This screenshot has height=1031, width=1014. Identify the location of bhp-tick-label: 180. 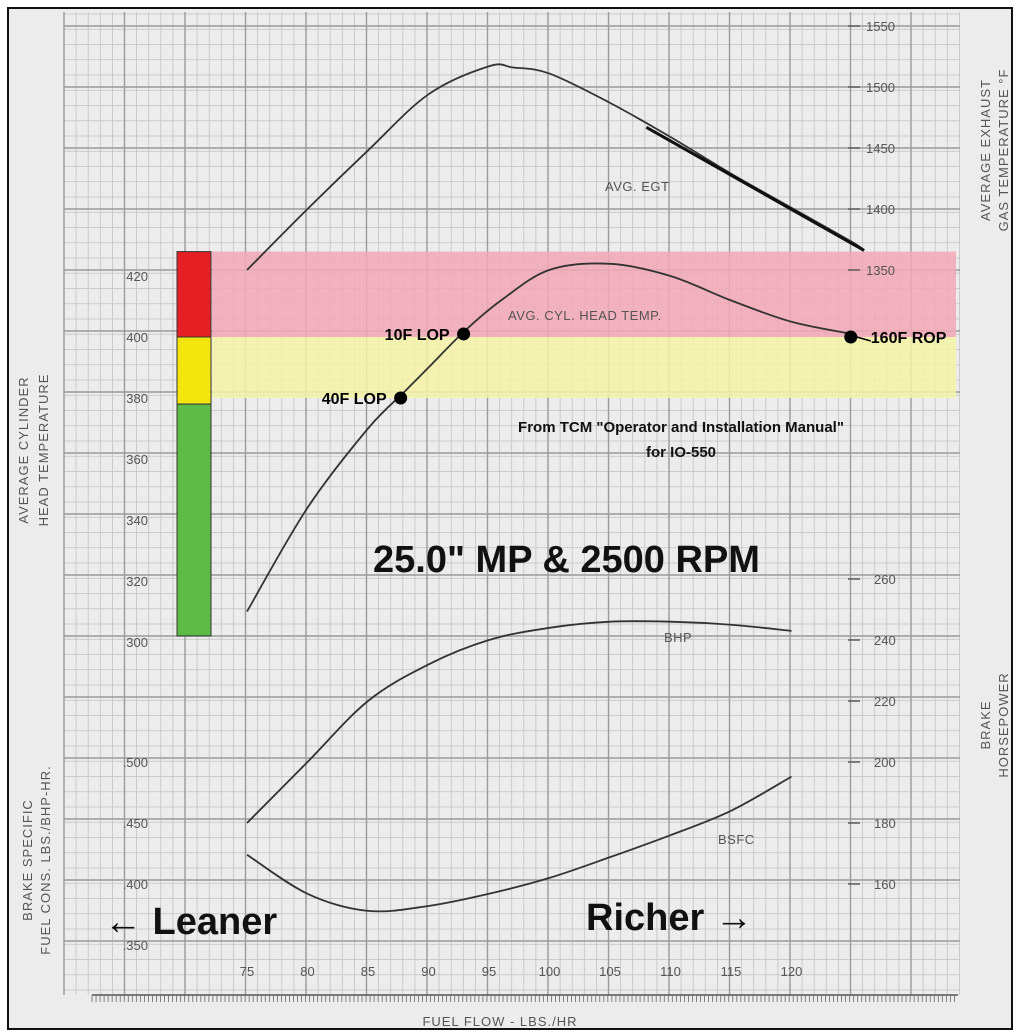
(885, 823).